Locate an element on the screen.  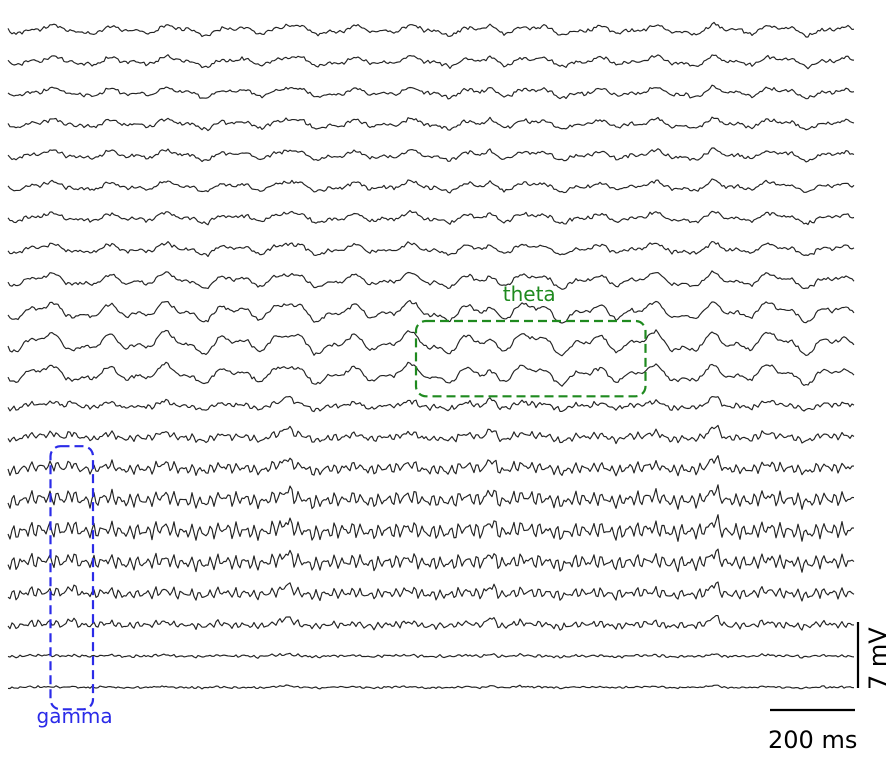
gamma-label: gamma is located at coordinates (75, 716).